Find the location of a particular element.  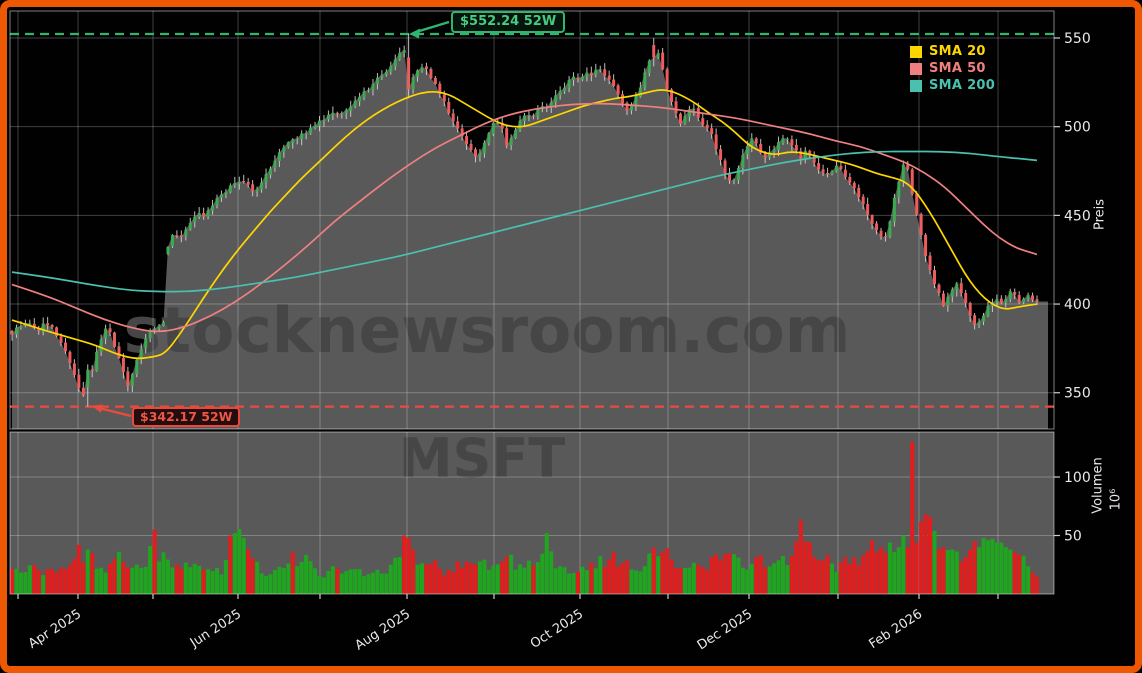

x-tick-label: Apr 2025 is located at coordinates (55, 629).